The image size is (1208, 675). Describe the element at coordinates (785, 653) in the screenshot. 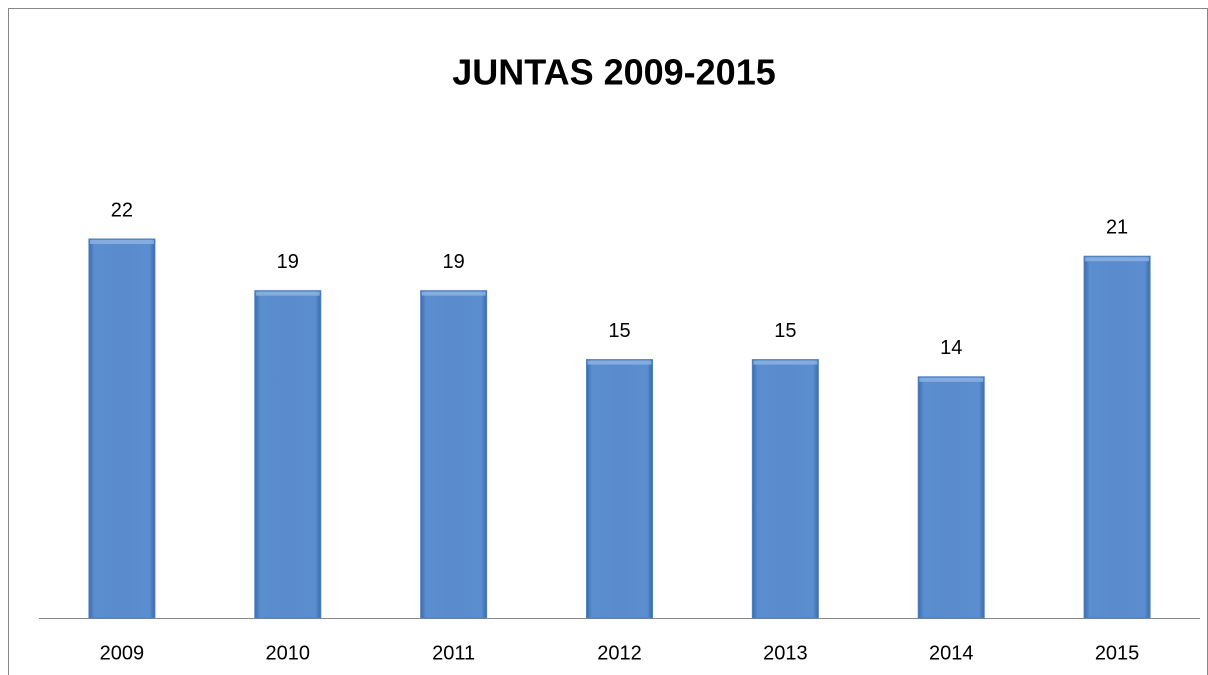

I see `x-tick-label: 2013` at that location.